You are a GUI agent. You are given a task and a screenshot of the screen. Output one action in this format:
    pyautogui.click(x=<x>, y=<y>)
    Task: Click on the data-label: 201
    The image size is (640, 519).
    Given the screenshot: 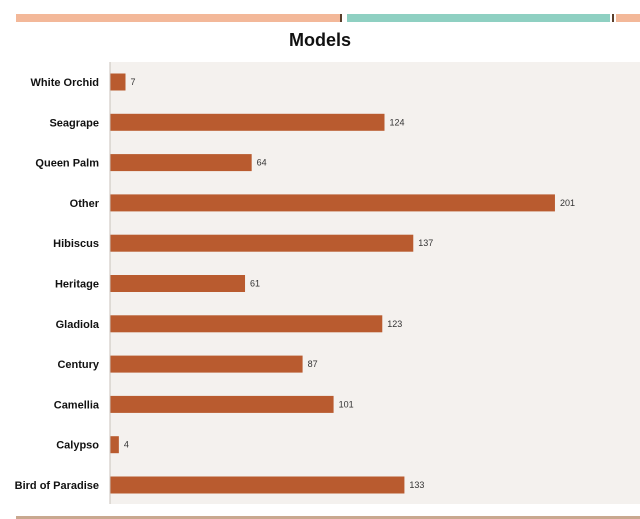 What is the action you would take?
    pyautogui.click(x=567, y=203)
    